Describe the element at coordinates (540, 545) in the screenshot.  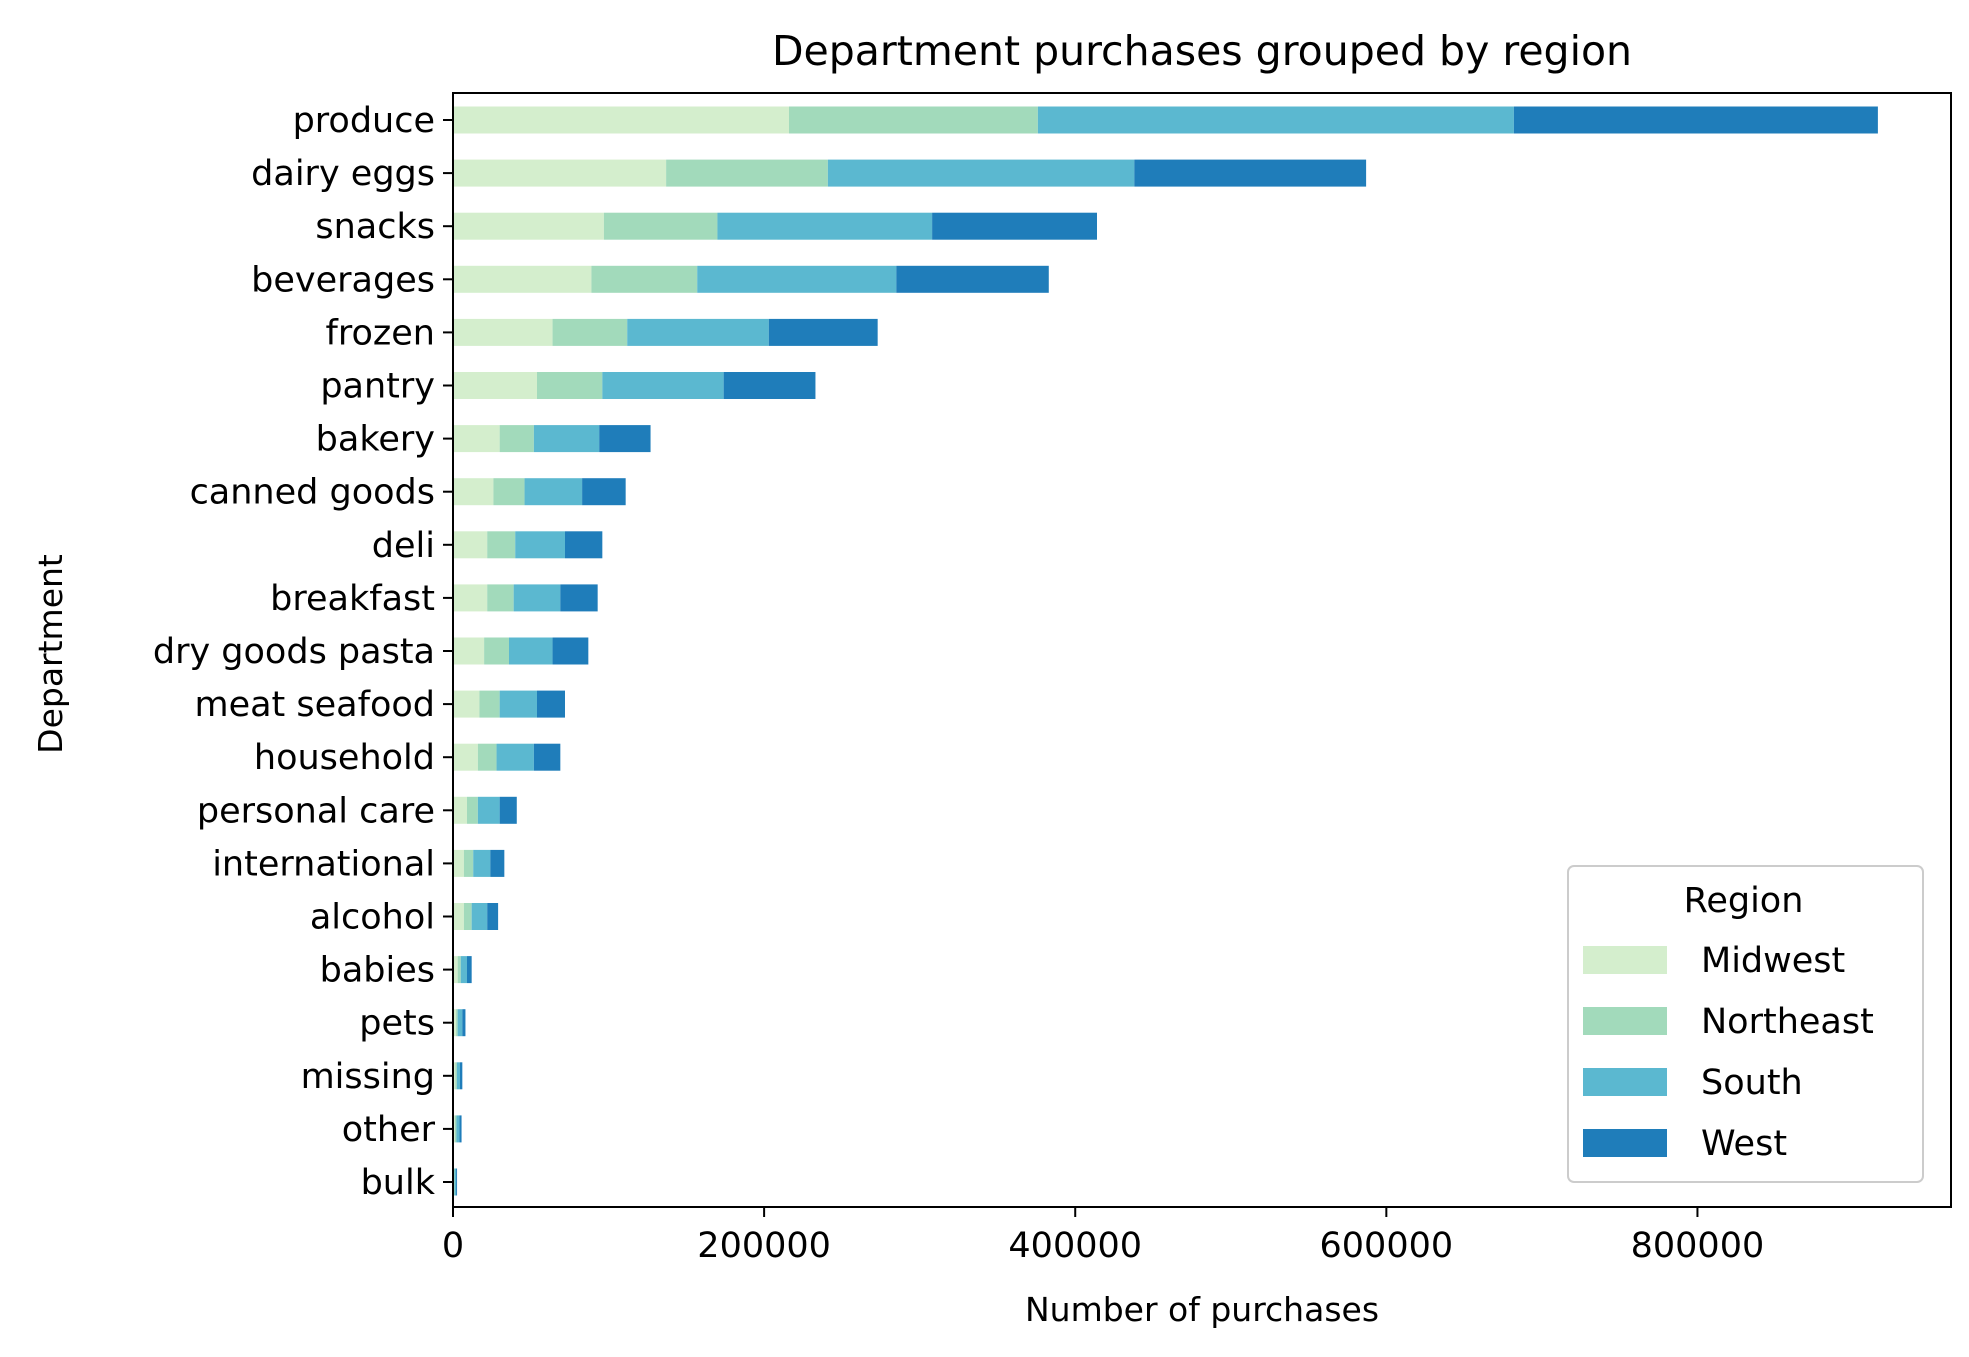
I see `bar-deli-south` at that location.